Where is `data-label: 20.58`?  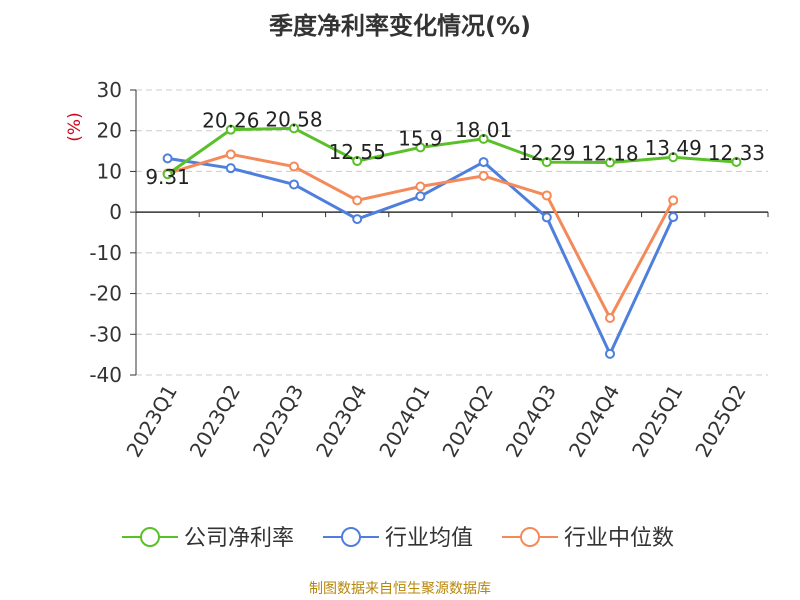
data-label: 20.58 is located at coordinates (293, 119).